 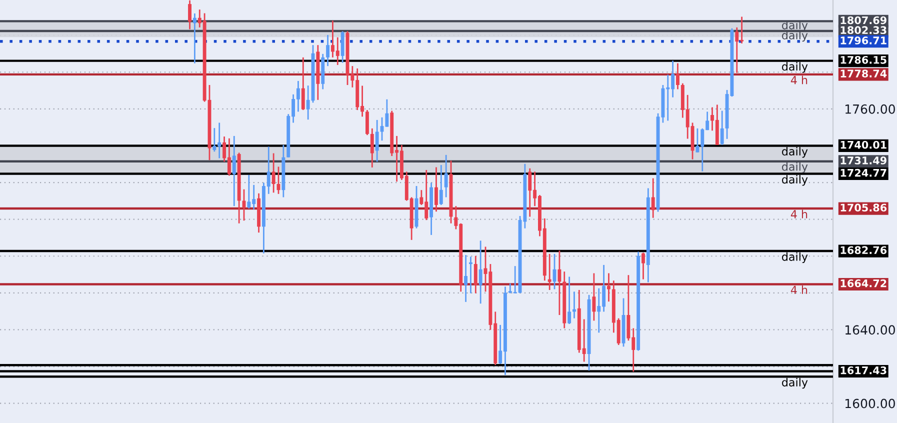 What do you see at coordinates (863, 370) in the screenshot?
I see `text: 1617.43` at bounding box center [863, 370].